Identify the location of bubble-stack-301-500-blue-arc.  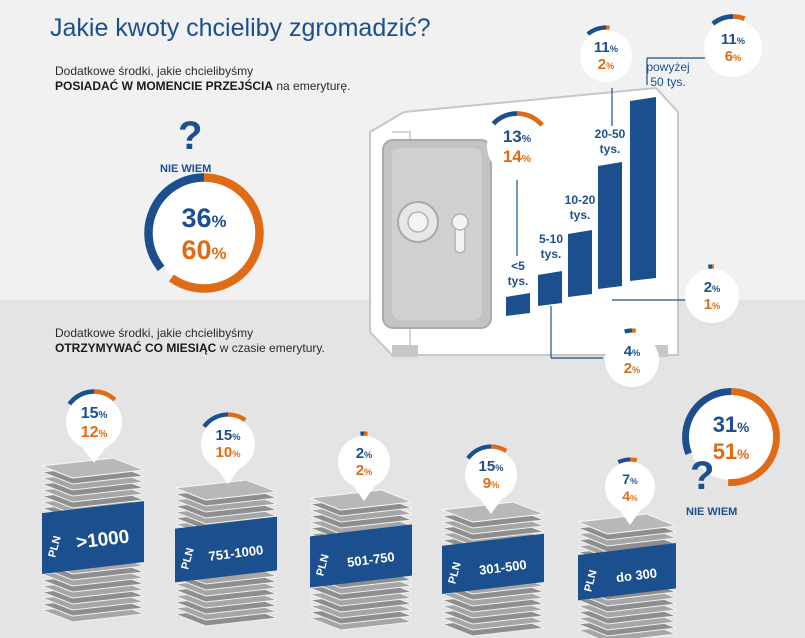
(479, 452).